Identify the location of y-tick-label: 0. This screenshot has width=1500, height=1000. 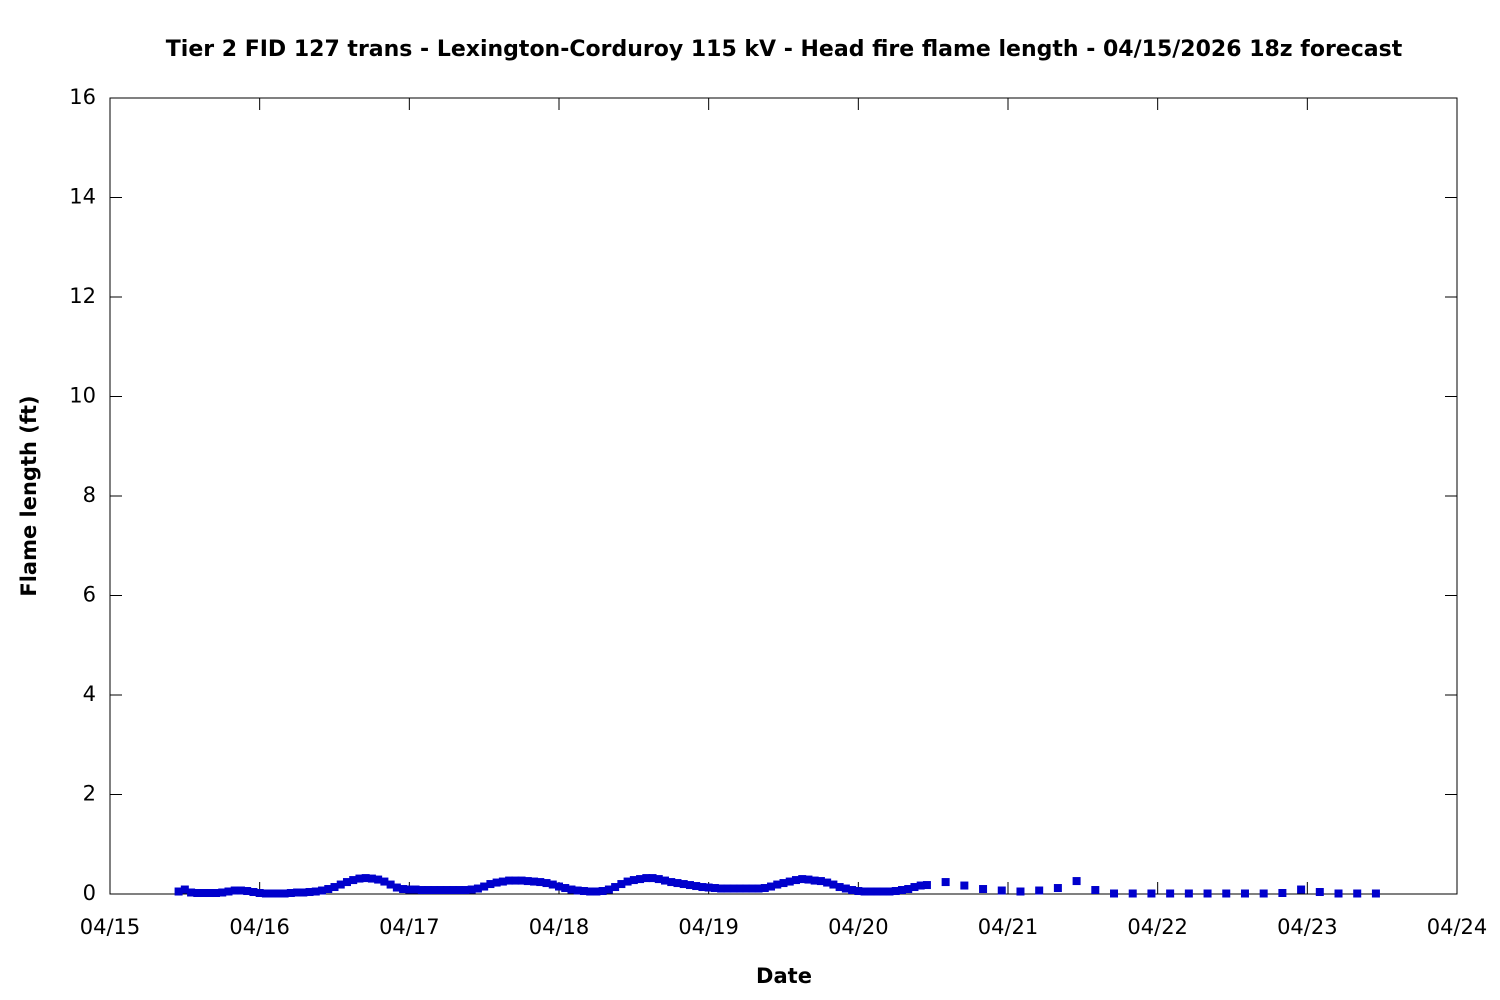
(89, 893).